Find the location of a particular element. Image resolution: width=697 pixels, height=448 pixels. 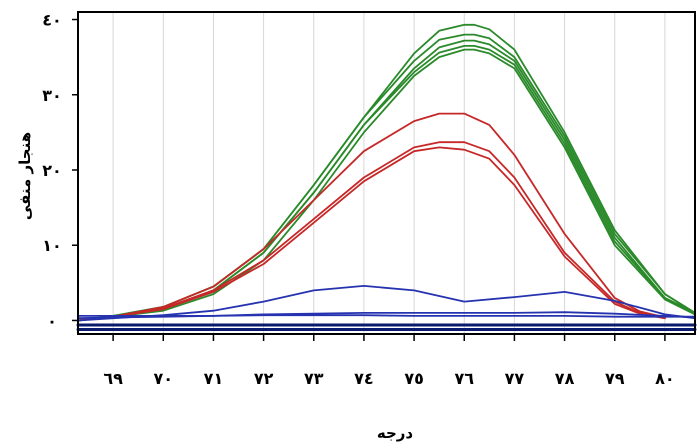

x-tick-label: ٧٥ is located at coordinates (414, 378).